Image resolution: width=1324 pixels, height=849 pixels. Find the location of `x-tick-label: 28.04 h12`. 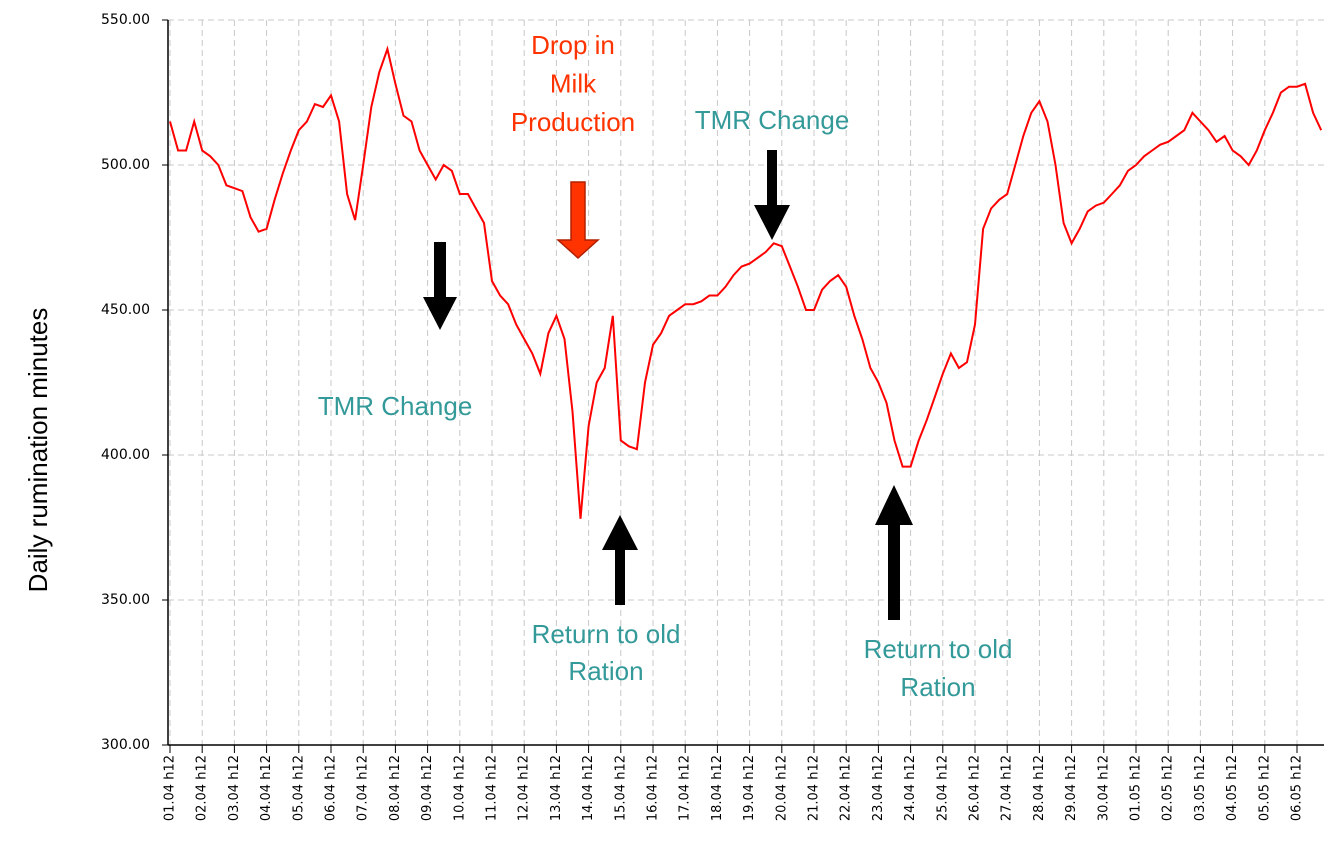

x-tick-label: 28.04 h12 is located at coordinates (1039, 788).